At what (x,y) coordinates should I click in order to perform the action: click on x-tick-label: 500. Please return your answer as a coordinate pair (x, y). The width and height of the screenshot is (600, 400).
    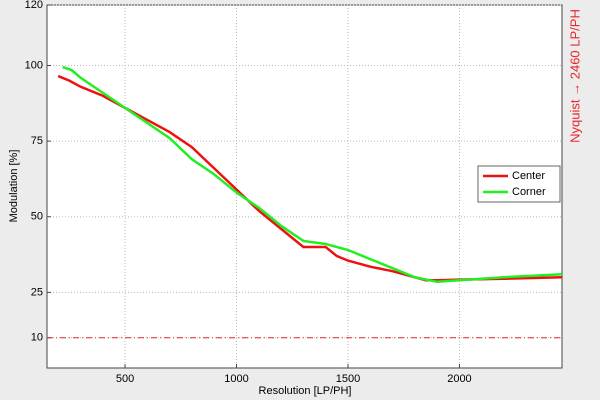
    Looking at the image, I should click on (125, 379).